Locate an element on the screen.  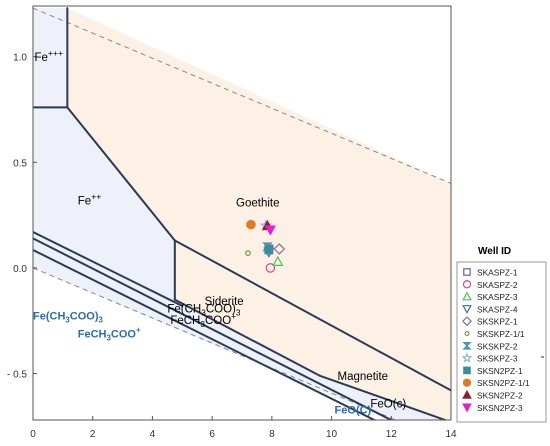
legend-label: SKASPZ-4 is located at coordinates (497, 309).